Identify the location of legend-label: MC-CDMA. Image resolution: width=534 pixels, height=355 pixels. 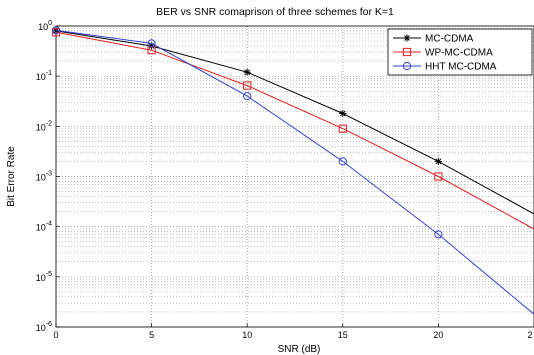
(449, 39).